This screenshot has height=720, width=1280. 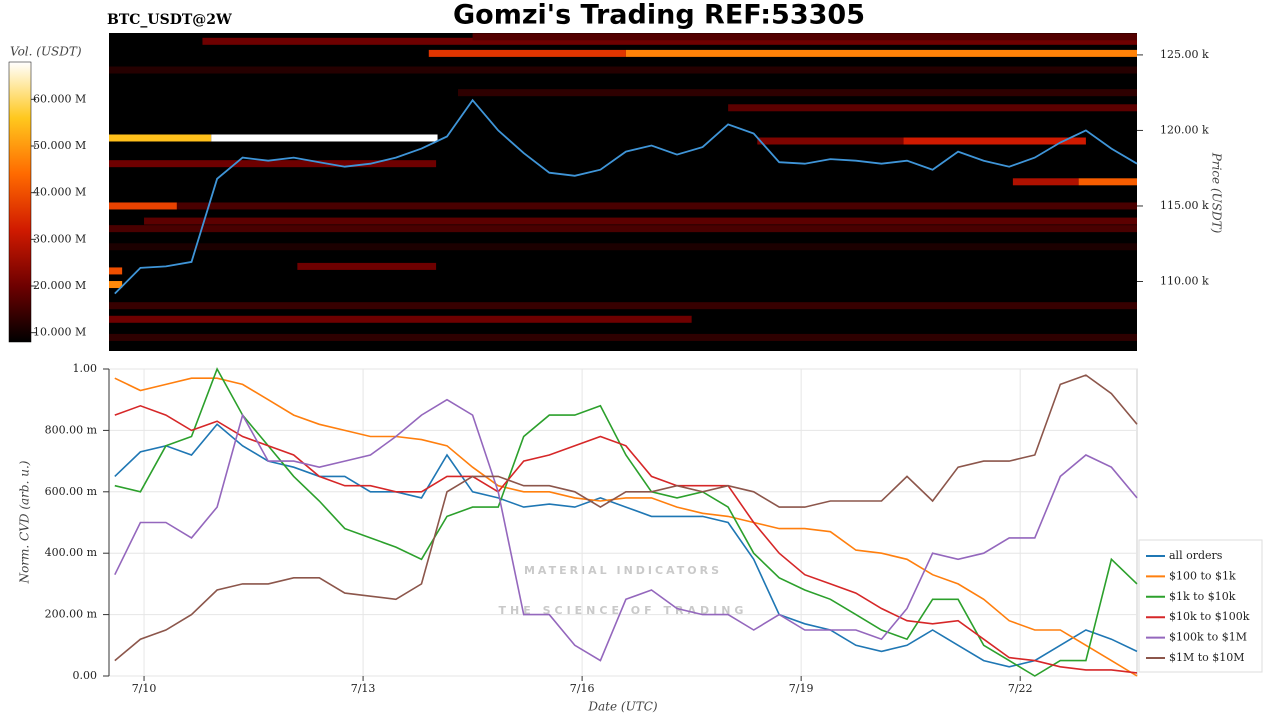 I want to click on y-axis-label: Norm. CVD (arb. u.), so click(x=25, y=522).